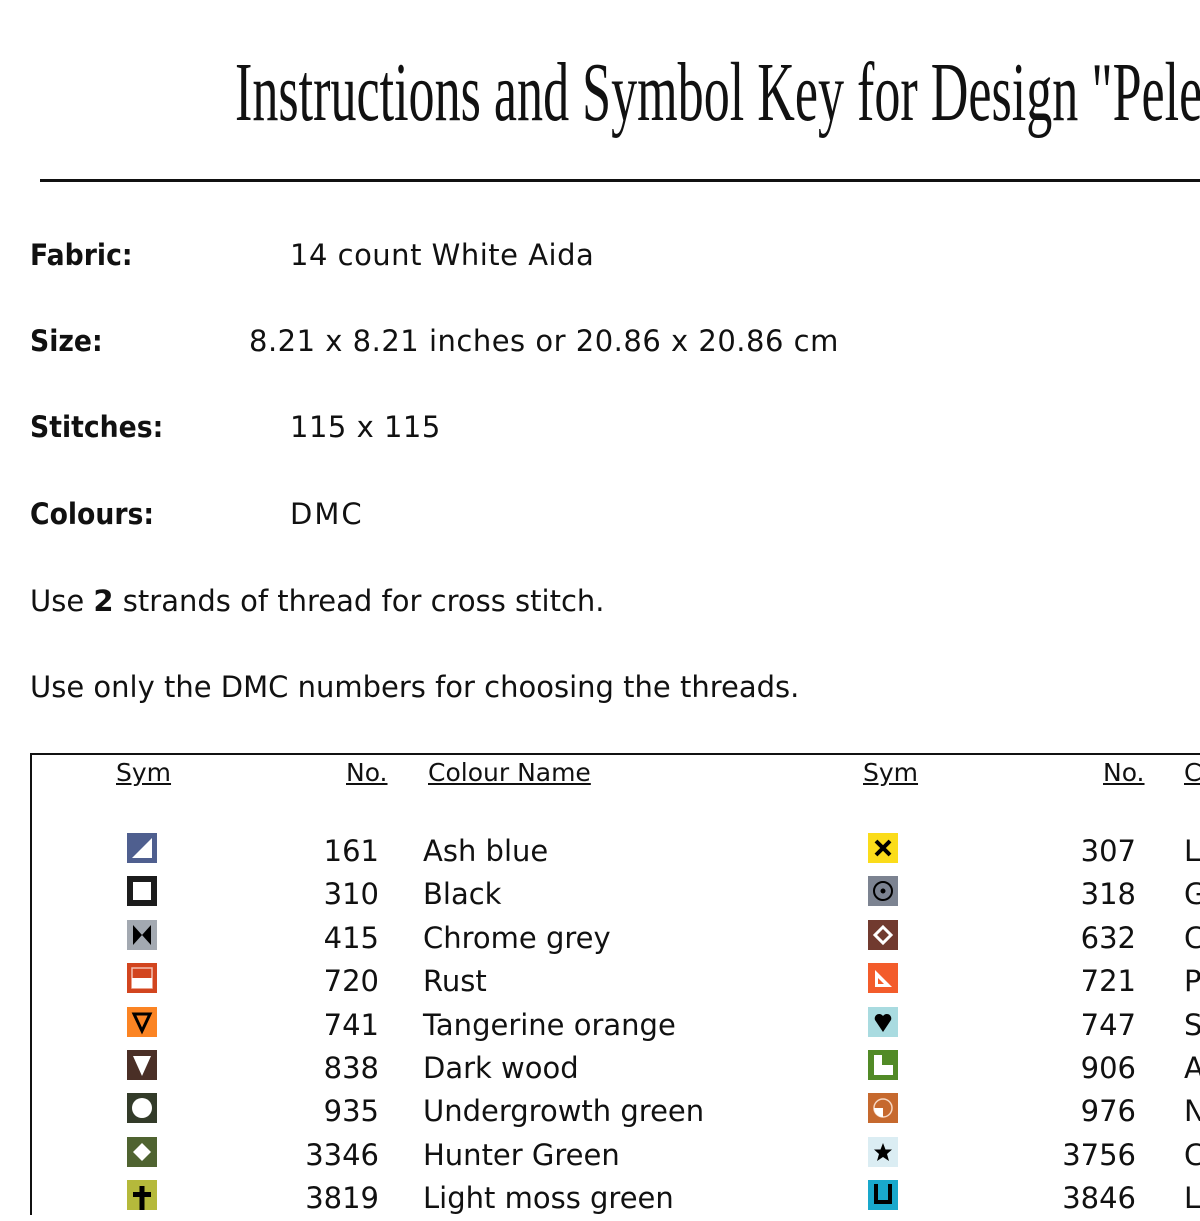 This screenshot has width=1200, height=1221. I want to click on diamond-icon, so click(142, 1151).